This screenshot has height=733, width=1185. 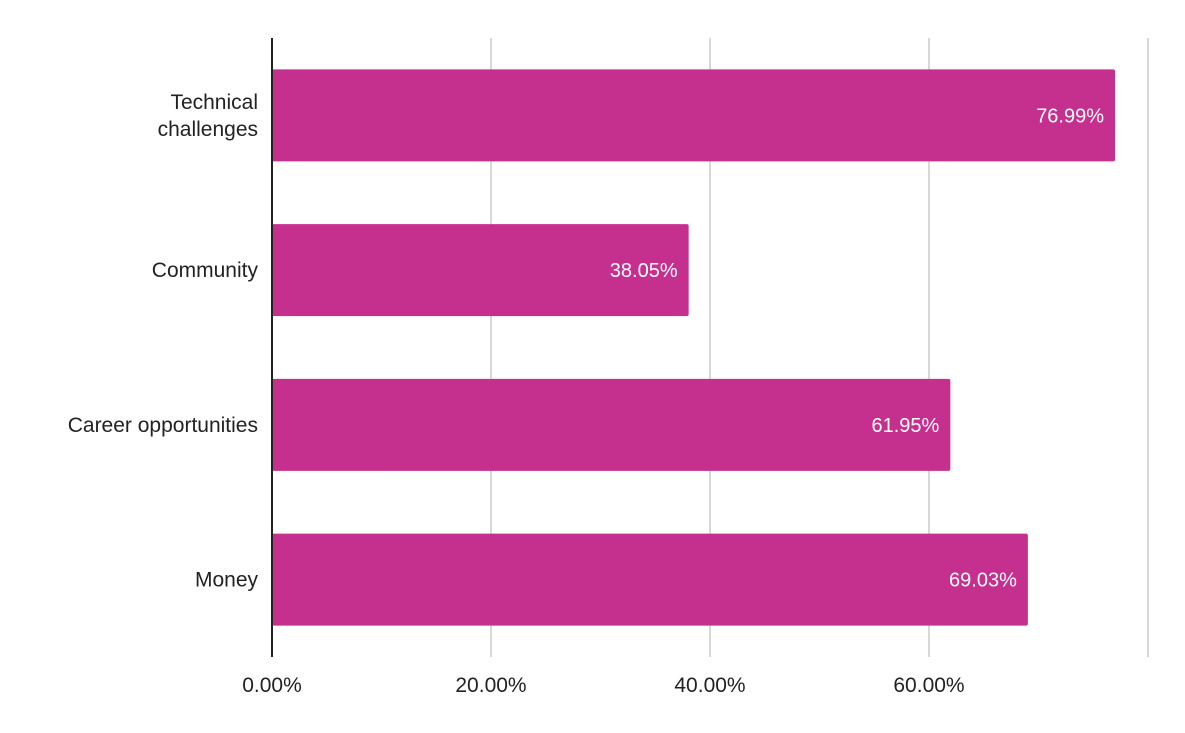 I want to click on x-tick-label: 0.00%, so click(x=272, y=685).